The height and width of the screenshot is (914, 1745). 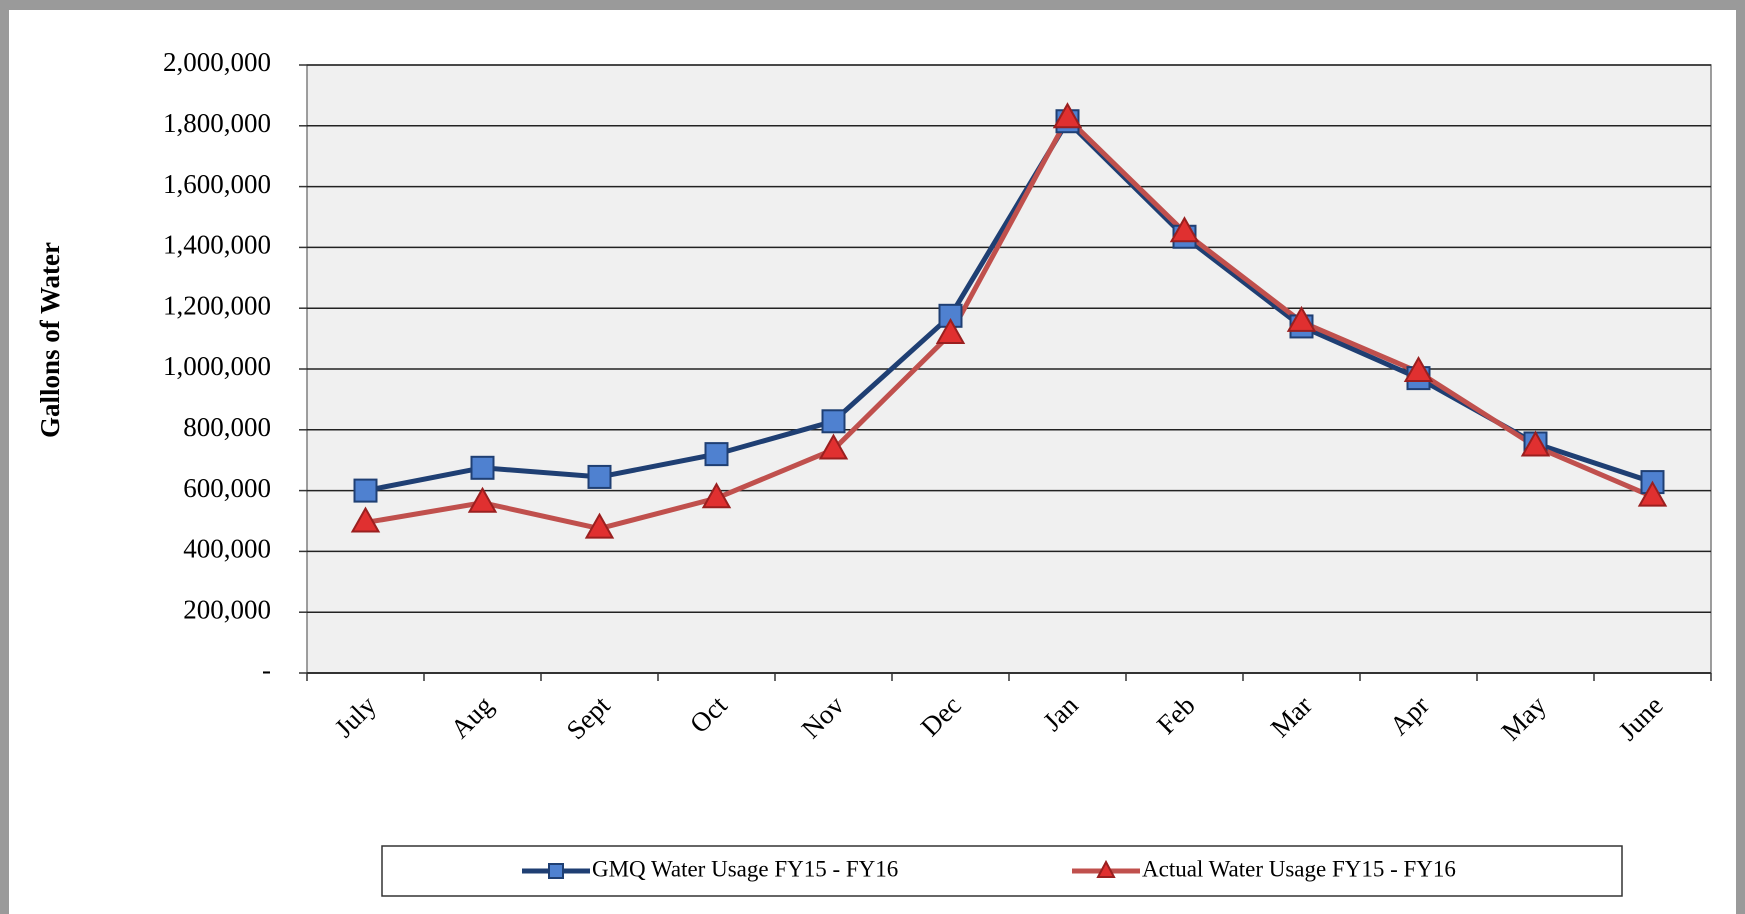 I want to click on y-tick-label: 1,400,000, so click(x=217, y=245).